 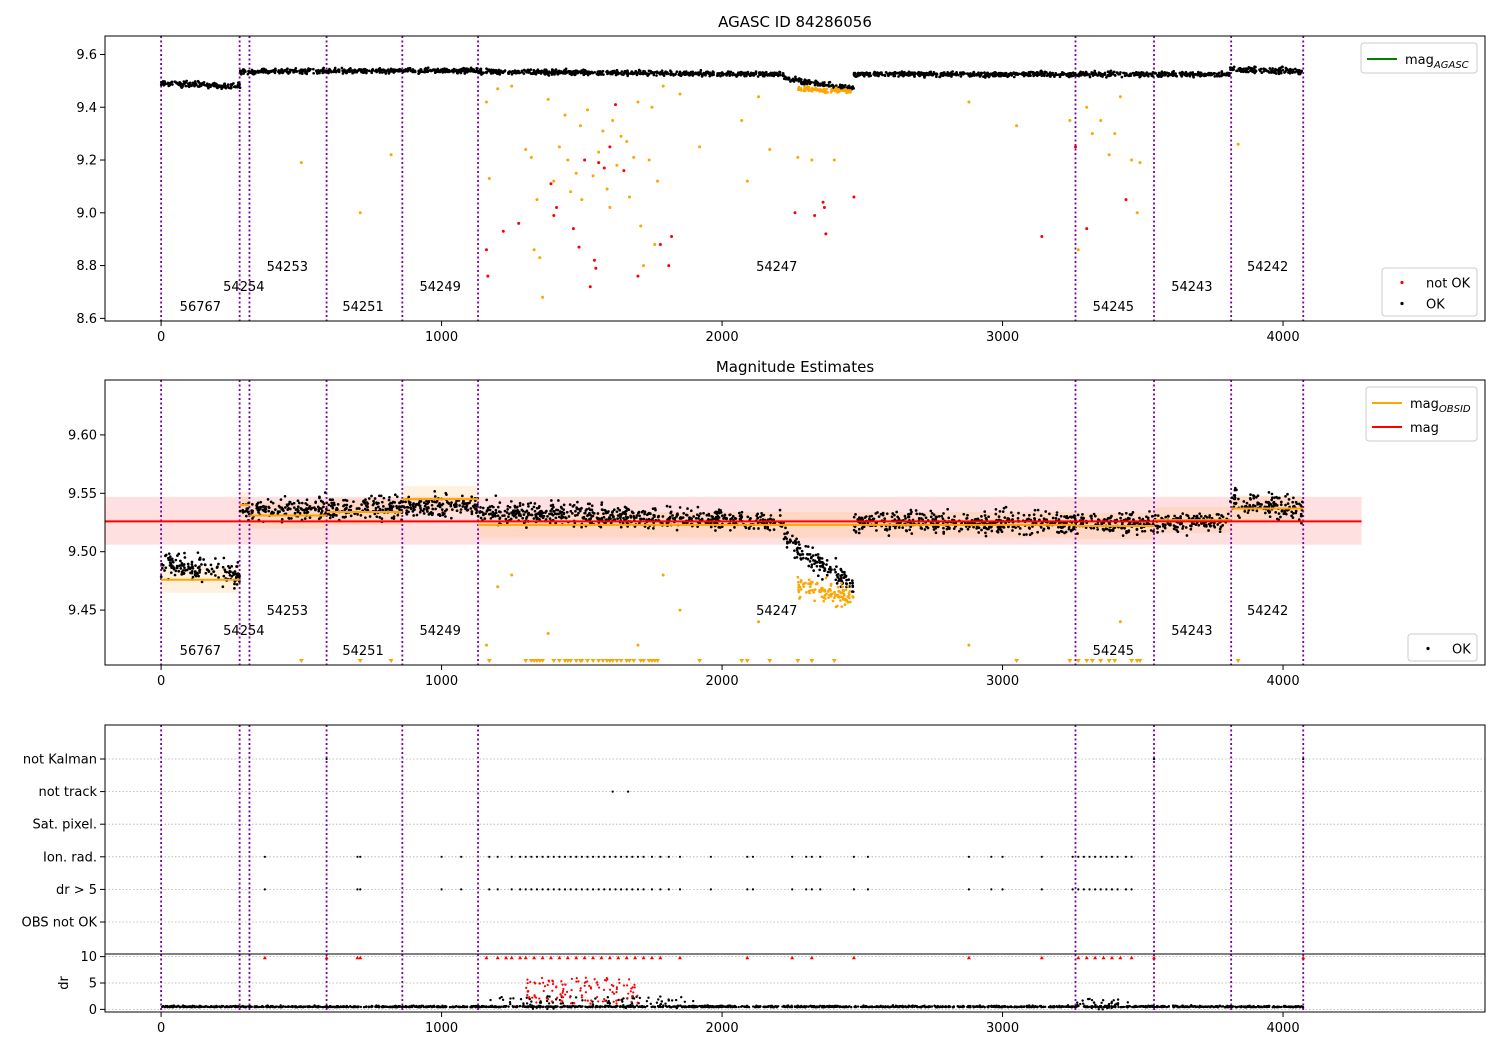 What do you see at coordinates (593, 661) in the screenshot?
I see `lower-limit-marker` at bounding box center [593, 661].